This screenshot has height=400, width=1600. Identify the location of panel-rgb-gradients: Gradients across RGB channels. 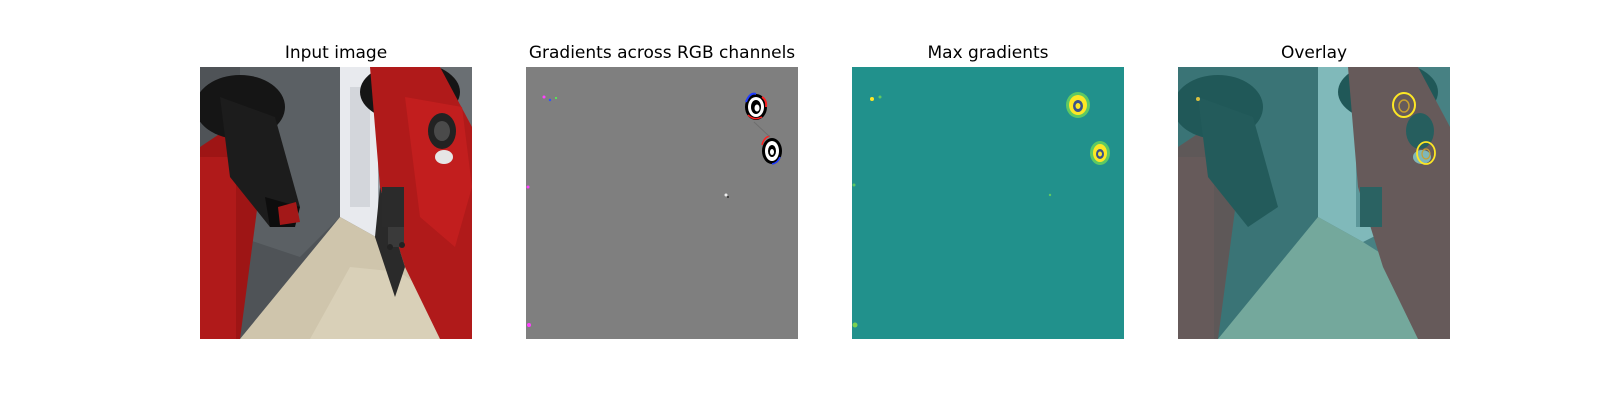
(662, 189).